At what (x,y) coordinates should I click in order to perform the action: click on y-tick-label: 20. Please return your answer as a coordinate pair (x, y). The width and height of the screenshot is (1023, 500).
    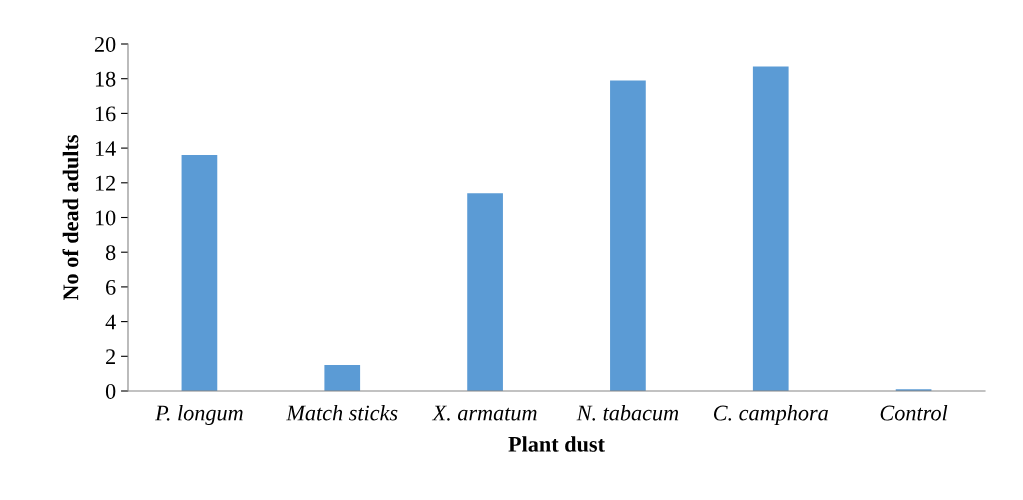
    Looking at the image, I should click on (105, 44).